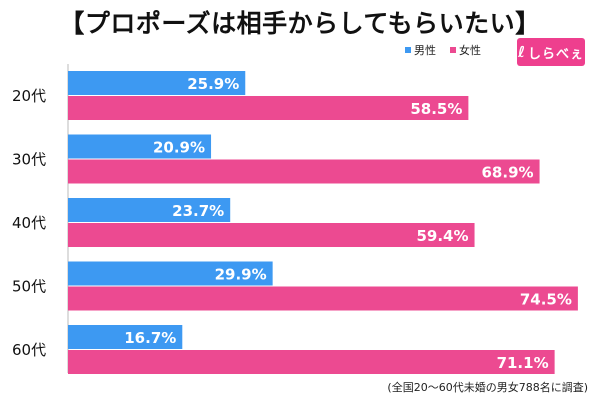 The image size is (600, 402). I want to click on chart-legend: 男性 女性, so click(450, 50).